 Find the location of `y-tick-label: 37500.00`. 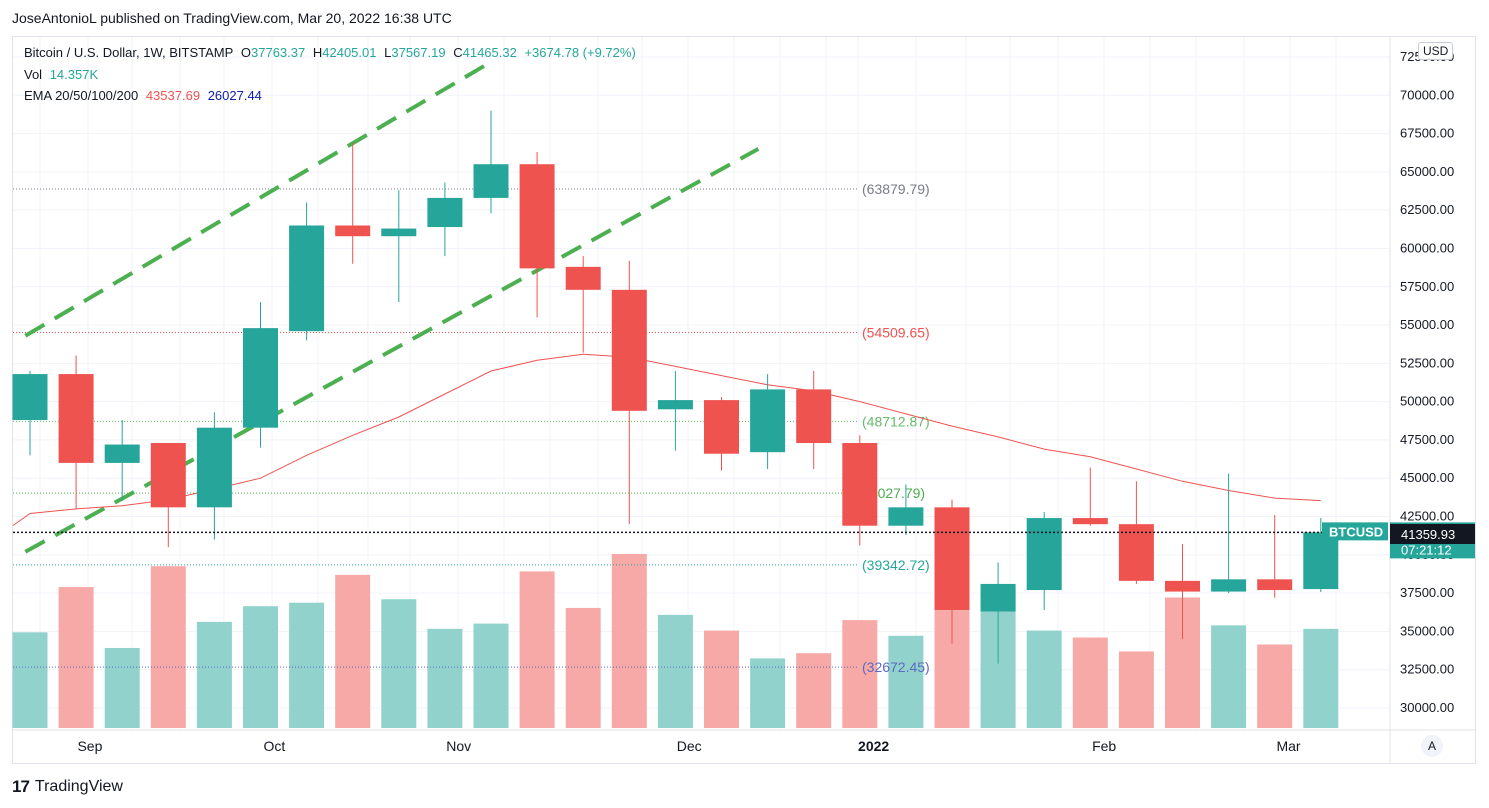

y-tick-label: 37500.00 is located at coordinates (1427, 592).